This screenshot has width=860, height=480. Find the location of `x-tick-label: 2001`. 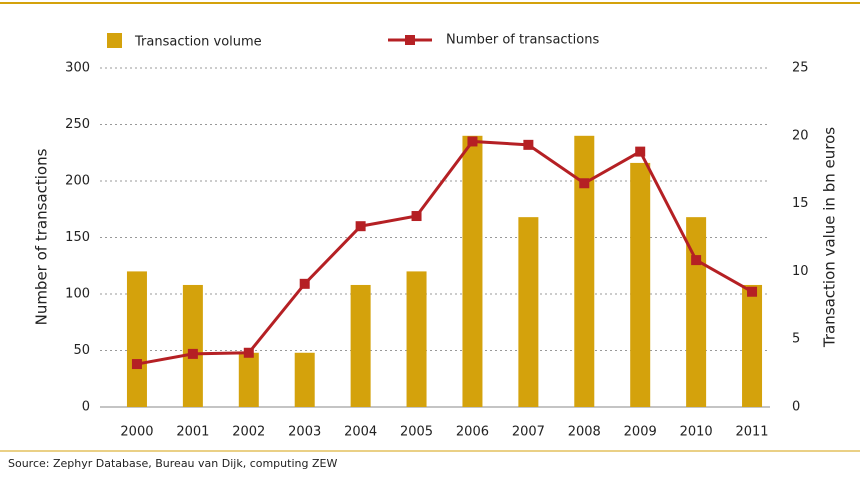

x-tick-label: 2001 is located at coordinates (192, 432).